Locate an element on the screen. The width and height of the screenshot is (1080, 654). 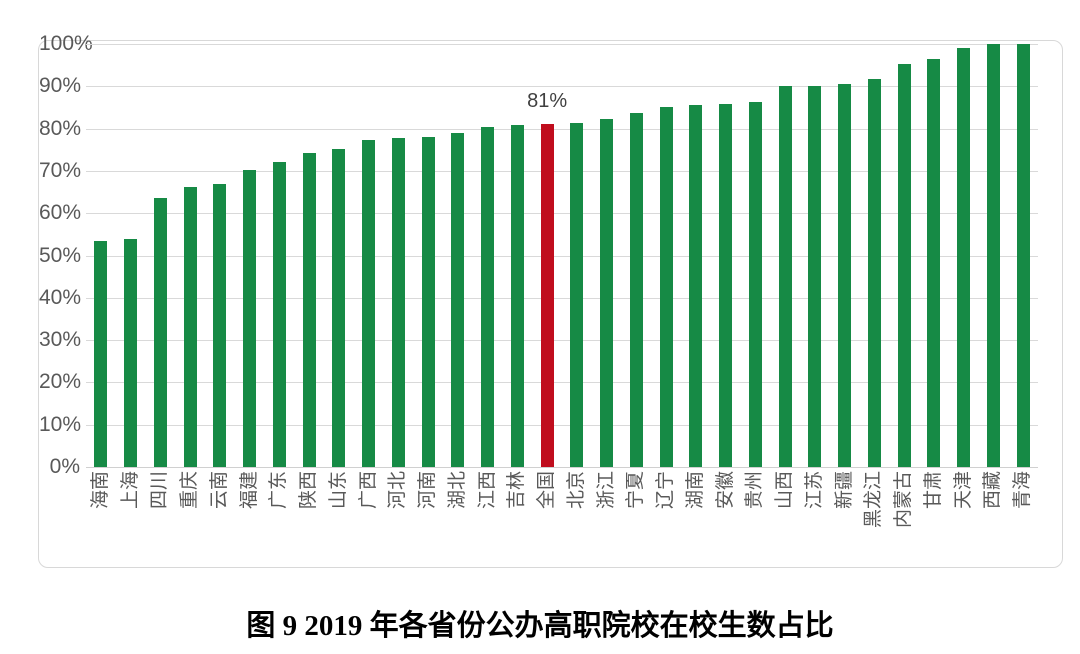
x-tick-label: 重庆 is located at coordinates (190, 490).